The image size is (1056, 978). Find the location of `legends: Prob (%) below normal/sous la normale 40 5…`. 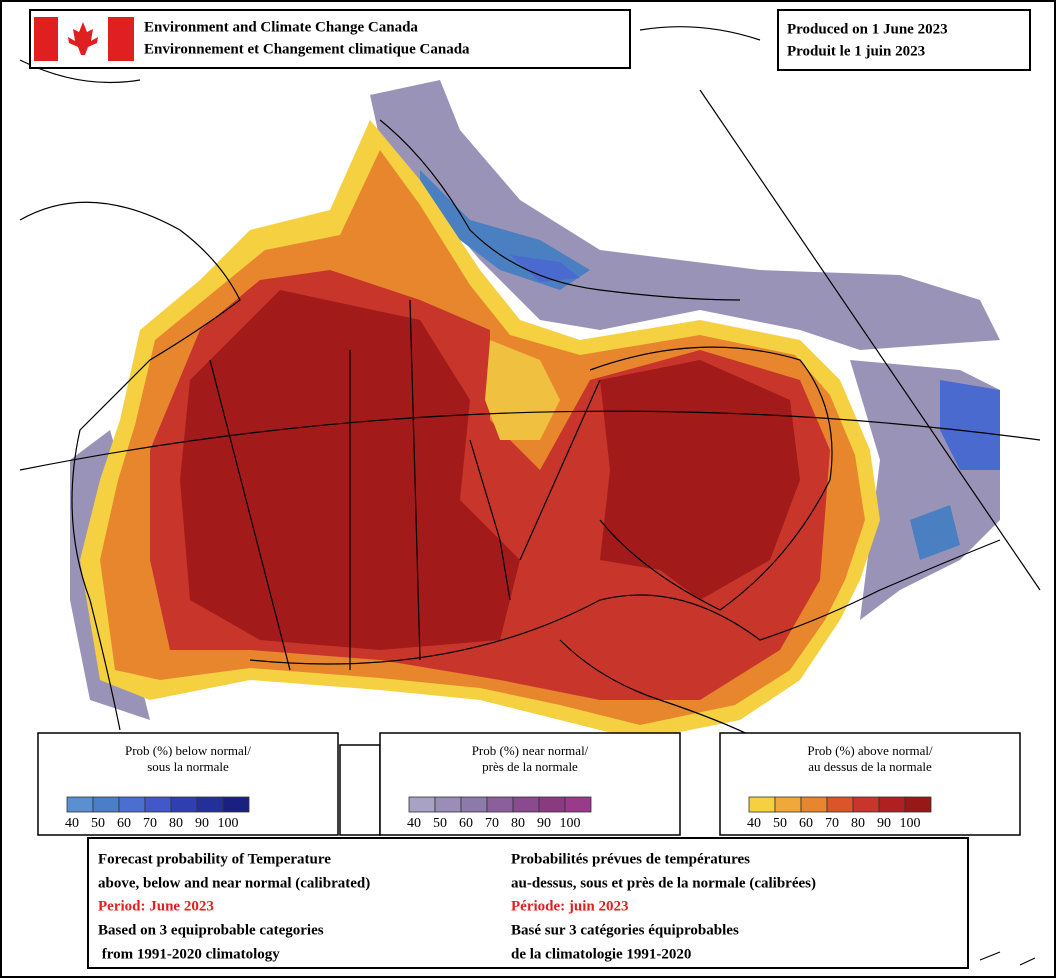

legends: Prob (%) below normal/sous la normale 40 5… is located at coordinates (529, 784).